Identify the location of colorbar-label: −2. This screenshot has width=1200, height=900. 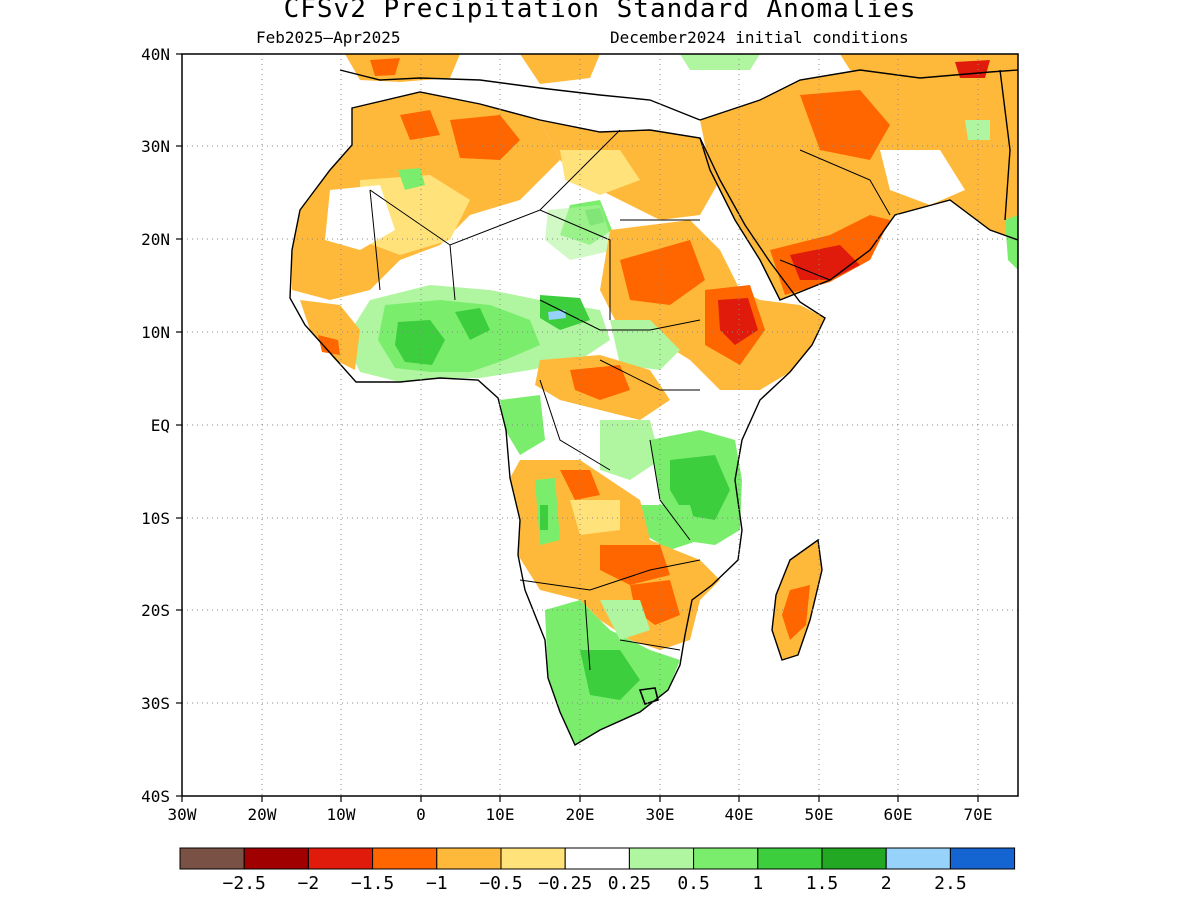
(309, 883).